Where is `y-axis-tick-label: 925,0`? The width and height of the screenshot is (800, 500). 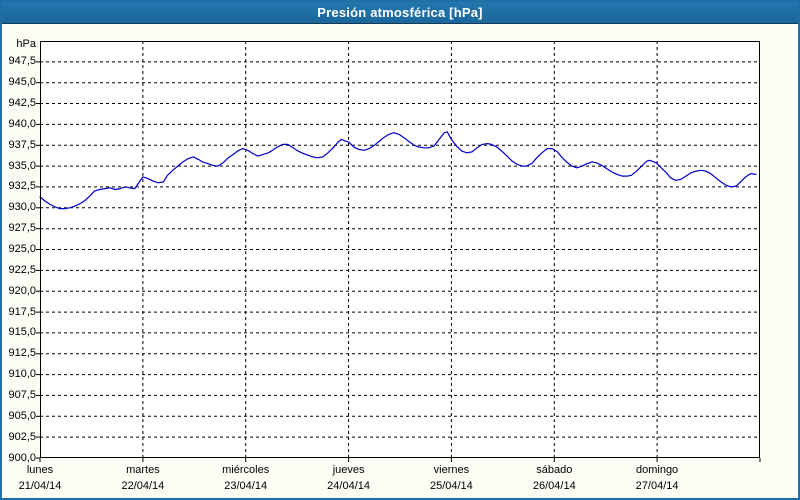
y-axis-tick-label: 925,0 is located at coordinates (22, 249).